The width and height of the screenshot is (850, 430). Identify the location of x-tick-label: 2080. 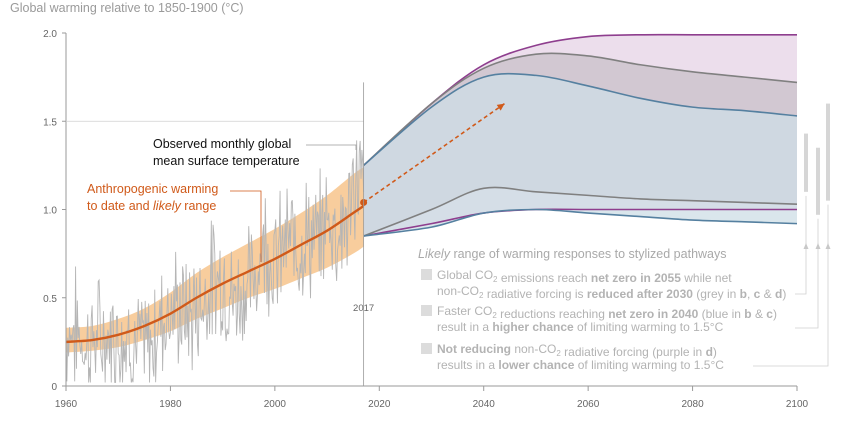
(692, 404).